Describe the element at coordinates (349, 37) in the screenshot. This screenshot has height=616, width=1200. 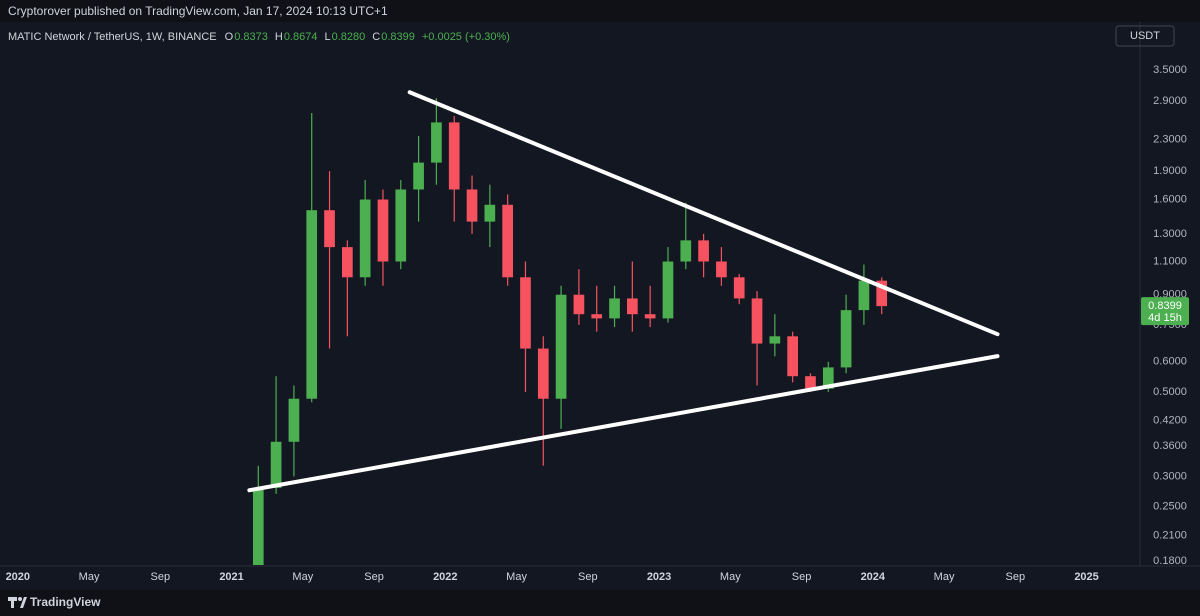
I see `ohlc-value: 0.8280` at that location.